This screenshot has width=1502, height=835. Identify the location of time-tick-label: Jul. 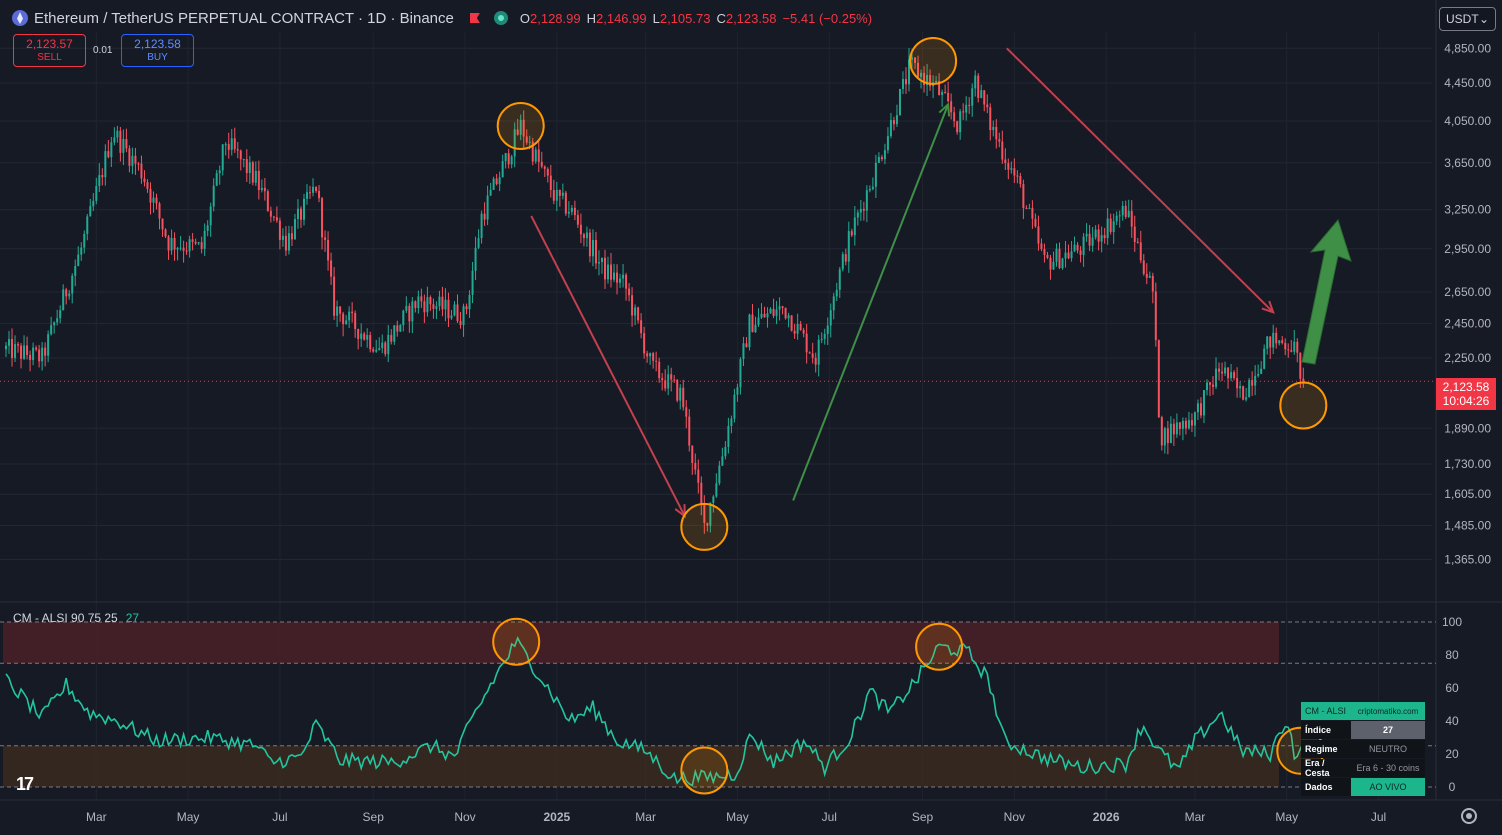
(279, 817).